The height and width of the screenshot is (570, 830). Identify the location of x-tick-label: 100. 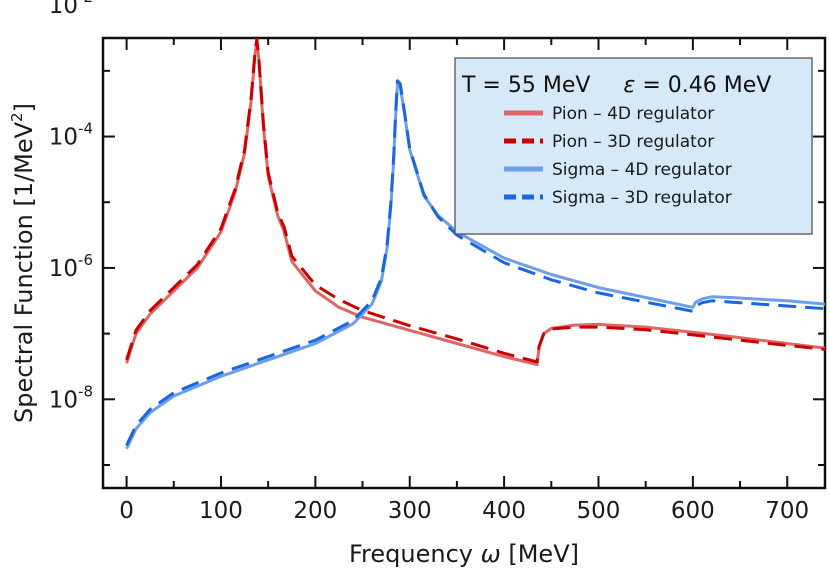
(221, 511).